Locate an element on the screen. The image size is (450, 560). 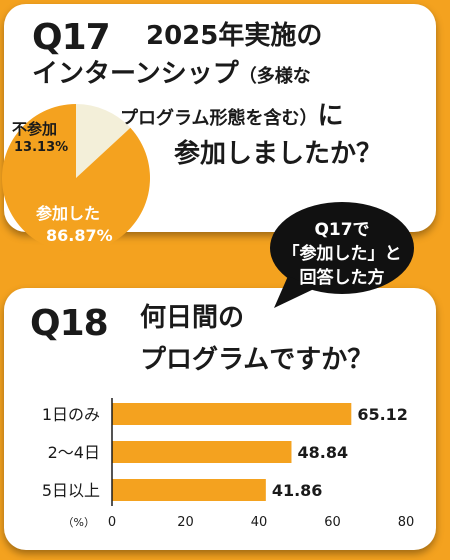
speech-bubble is located at coordinates (342, 255).